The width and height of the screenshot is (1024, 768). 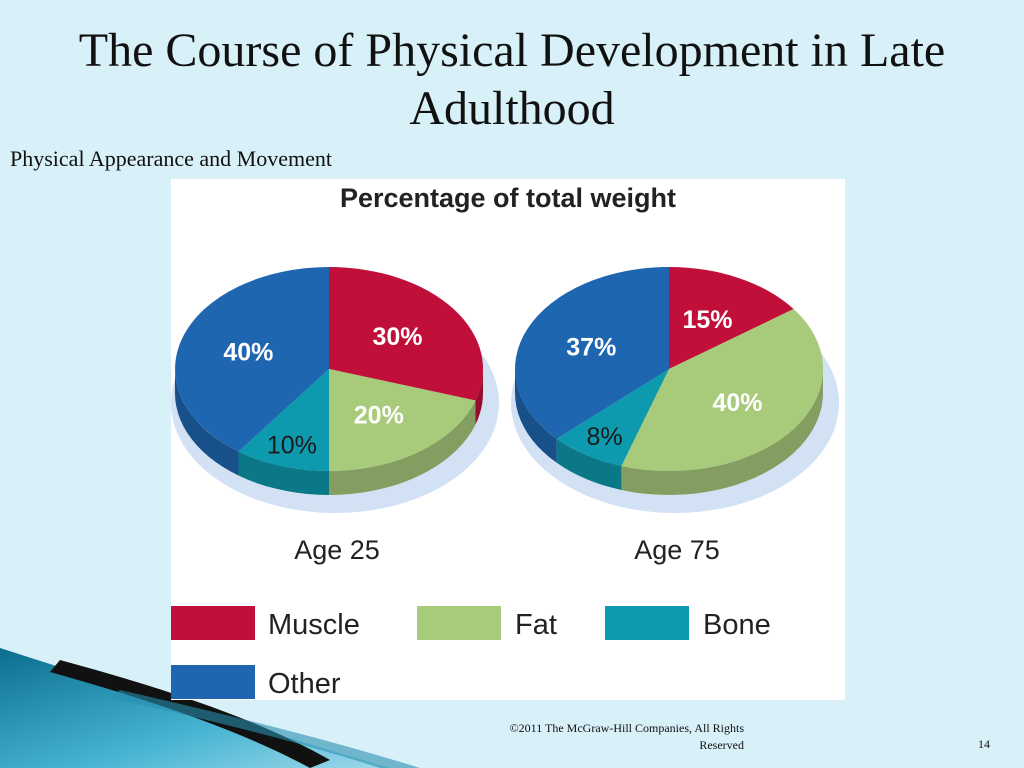 What do you see at coordinates (707, 320) in the screenshot?
I see `slice-label-muscle: 15%` at bounding box center [707, 320].